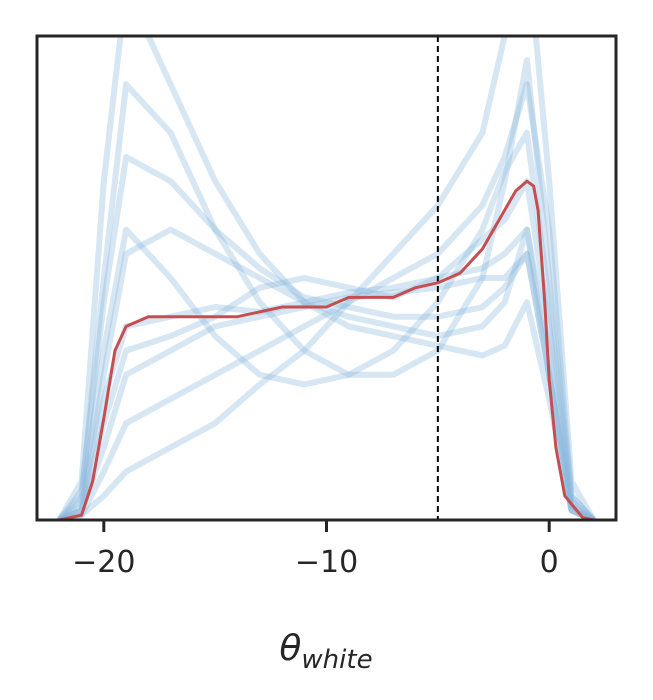 This screenshot has width=653, height=700. What do you see at coordinates (103, 562) in the screenshot?
I see `x-tick-label: −20` at bounding box center [103, 562].